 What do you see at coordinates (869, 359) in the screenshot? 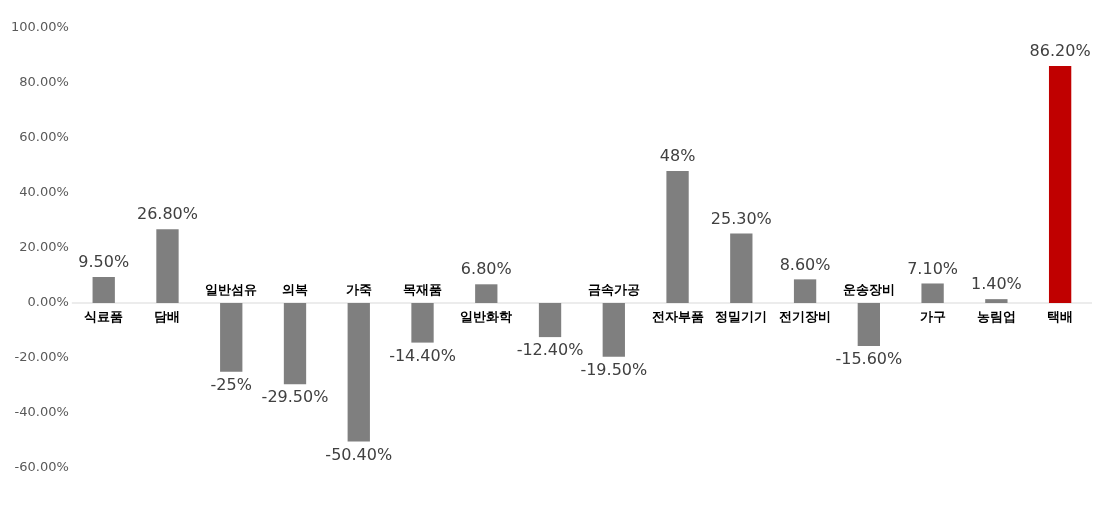
I see `data-label: -15.60%` at bounding box center [869, 359].